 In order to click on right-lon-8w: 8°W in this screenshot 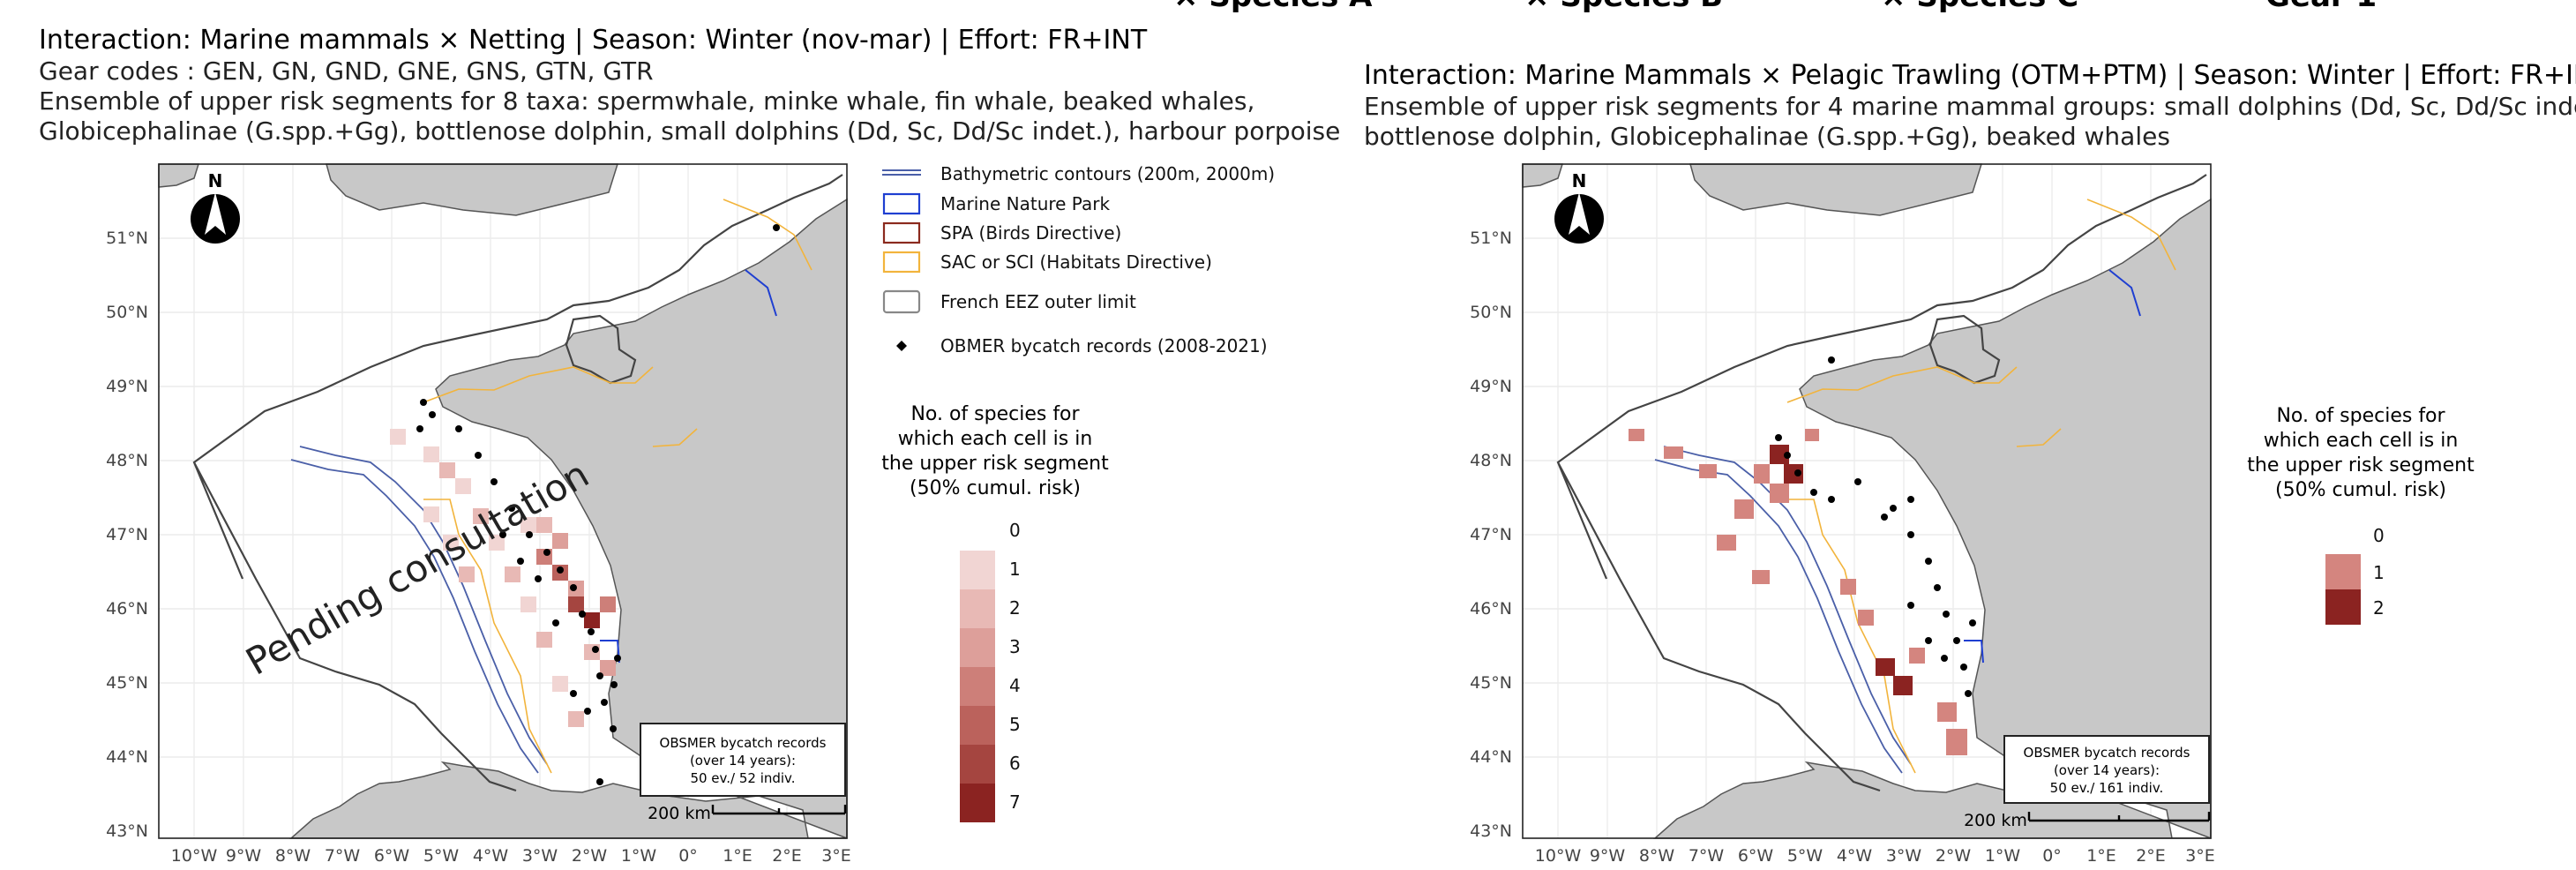, I will do `click(1657, 856)`.